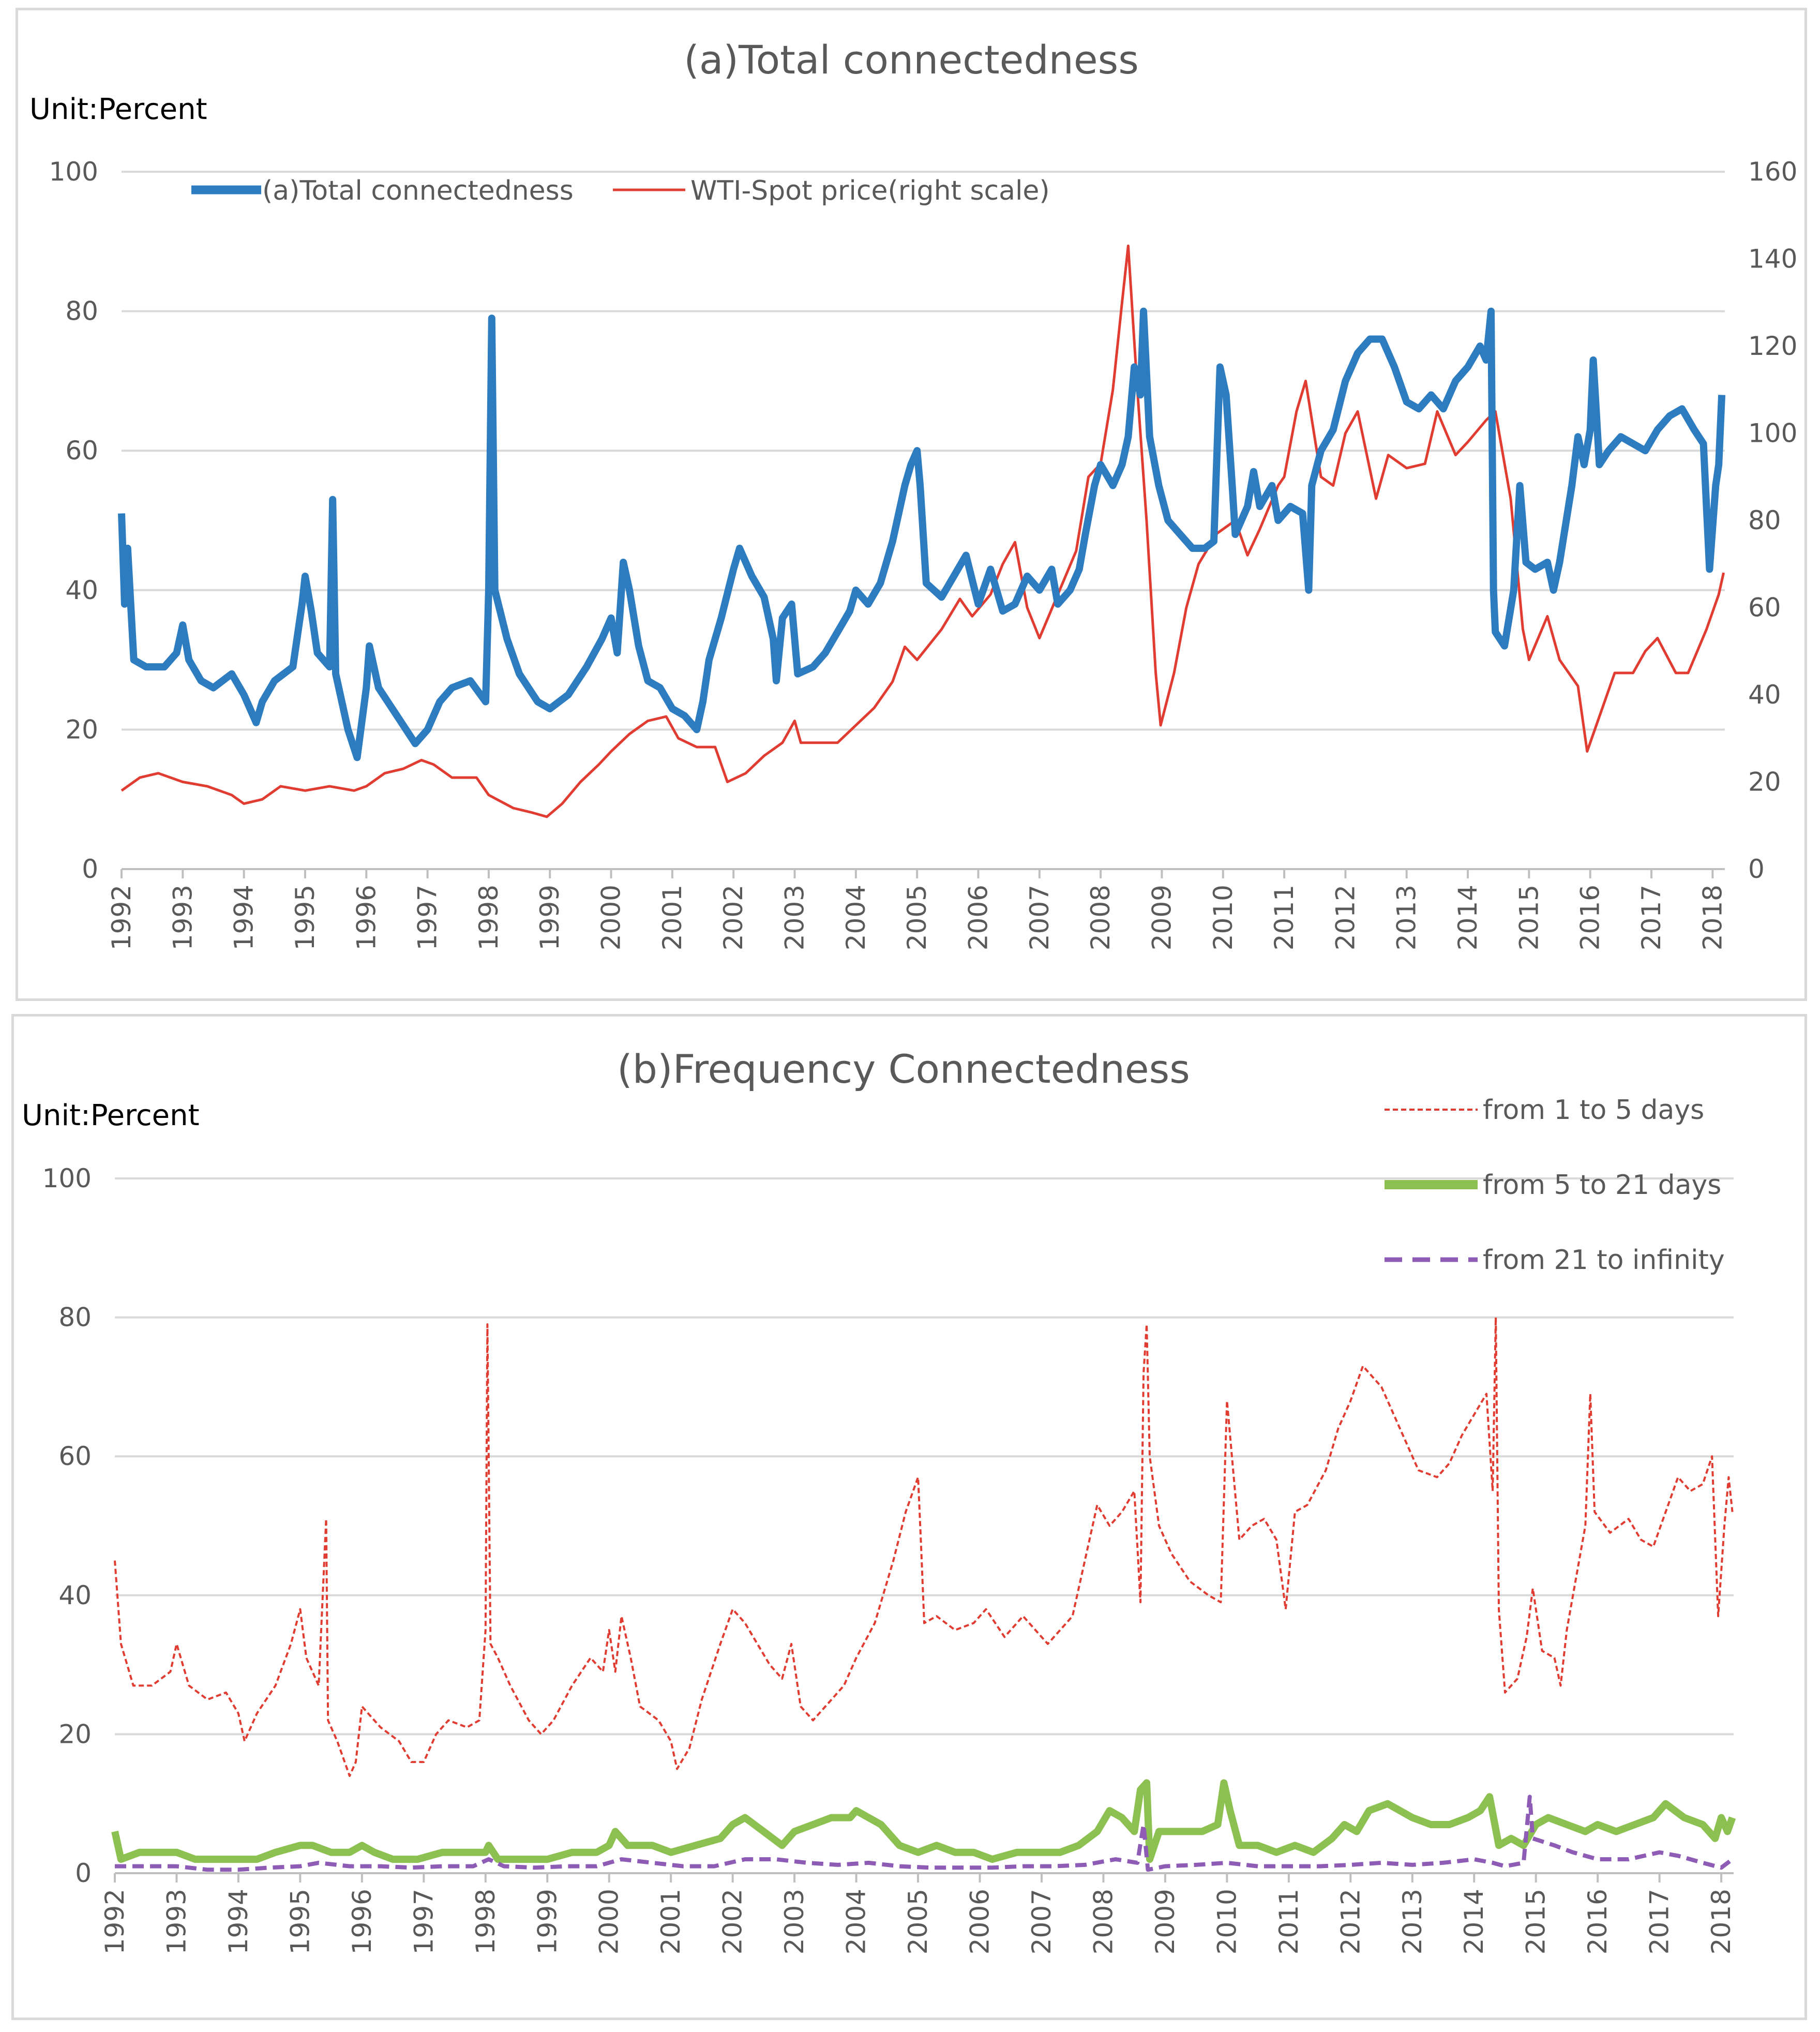 This screenshot has width=1820, height=2032. I want to click on y2-tick-label: 160, so click(1772, 172).